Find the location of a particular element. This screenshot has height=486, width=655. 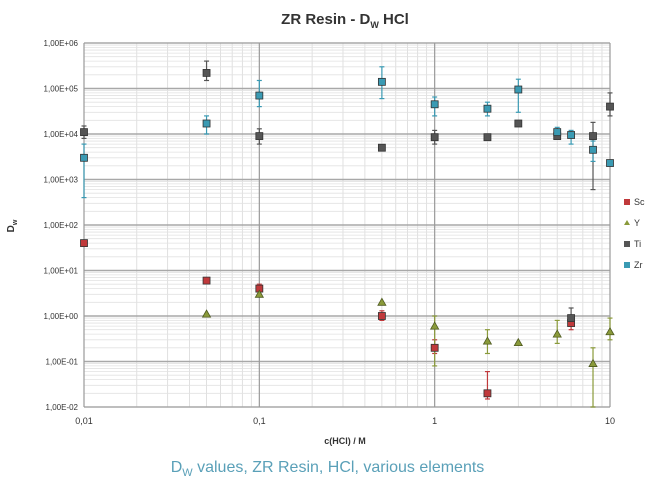

legend-label-ti: Ti is located at coordinates (637, 244).